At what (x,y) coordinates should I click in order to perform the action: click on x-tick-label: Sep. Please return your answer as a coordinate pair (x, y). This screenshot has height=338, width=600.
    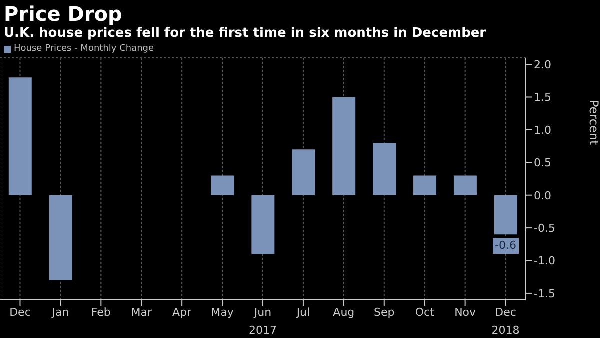
    Looking at the image, I should click on (384, 312).